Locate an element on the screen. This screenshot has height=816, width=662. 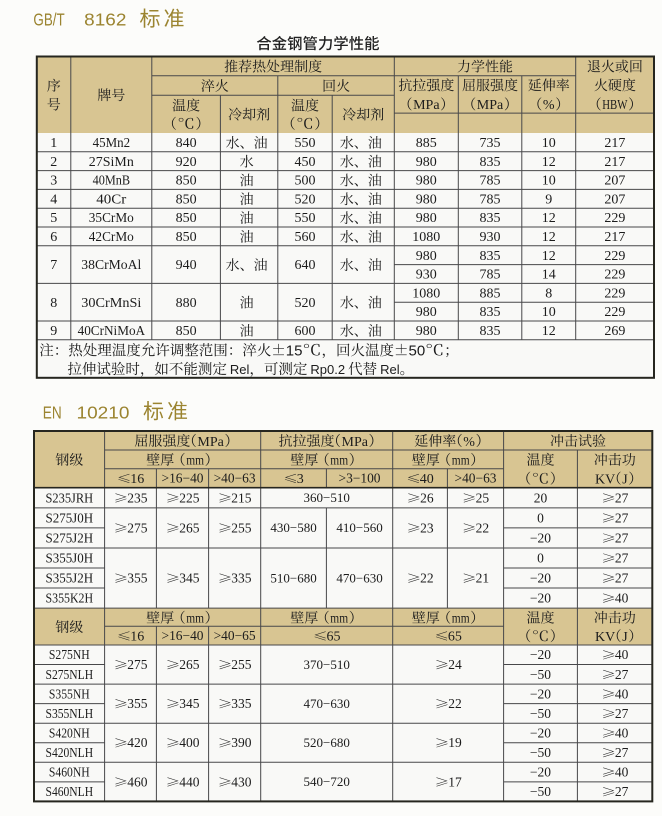
svg-text: GB/T is located at coordinates (49, 20).